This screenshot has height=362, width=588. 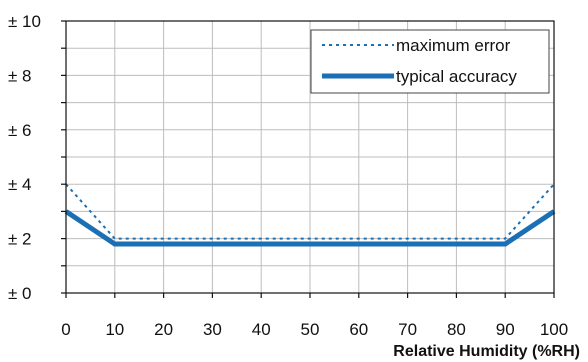 I want to click on legend: maximum error typical accuracy, so click(x=430, y=61).